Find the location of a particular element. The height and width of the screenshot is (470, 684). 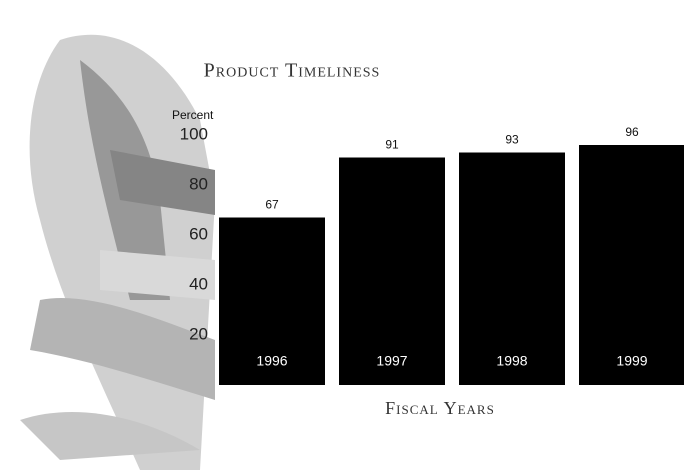

value-label: 96 is located at coordinates (632, 132).